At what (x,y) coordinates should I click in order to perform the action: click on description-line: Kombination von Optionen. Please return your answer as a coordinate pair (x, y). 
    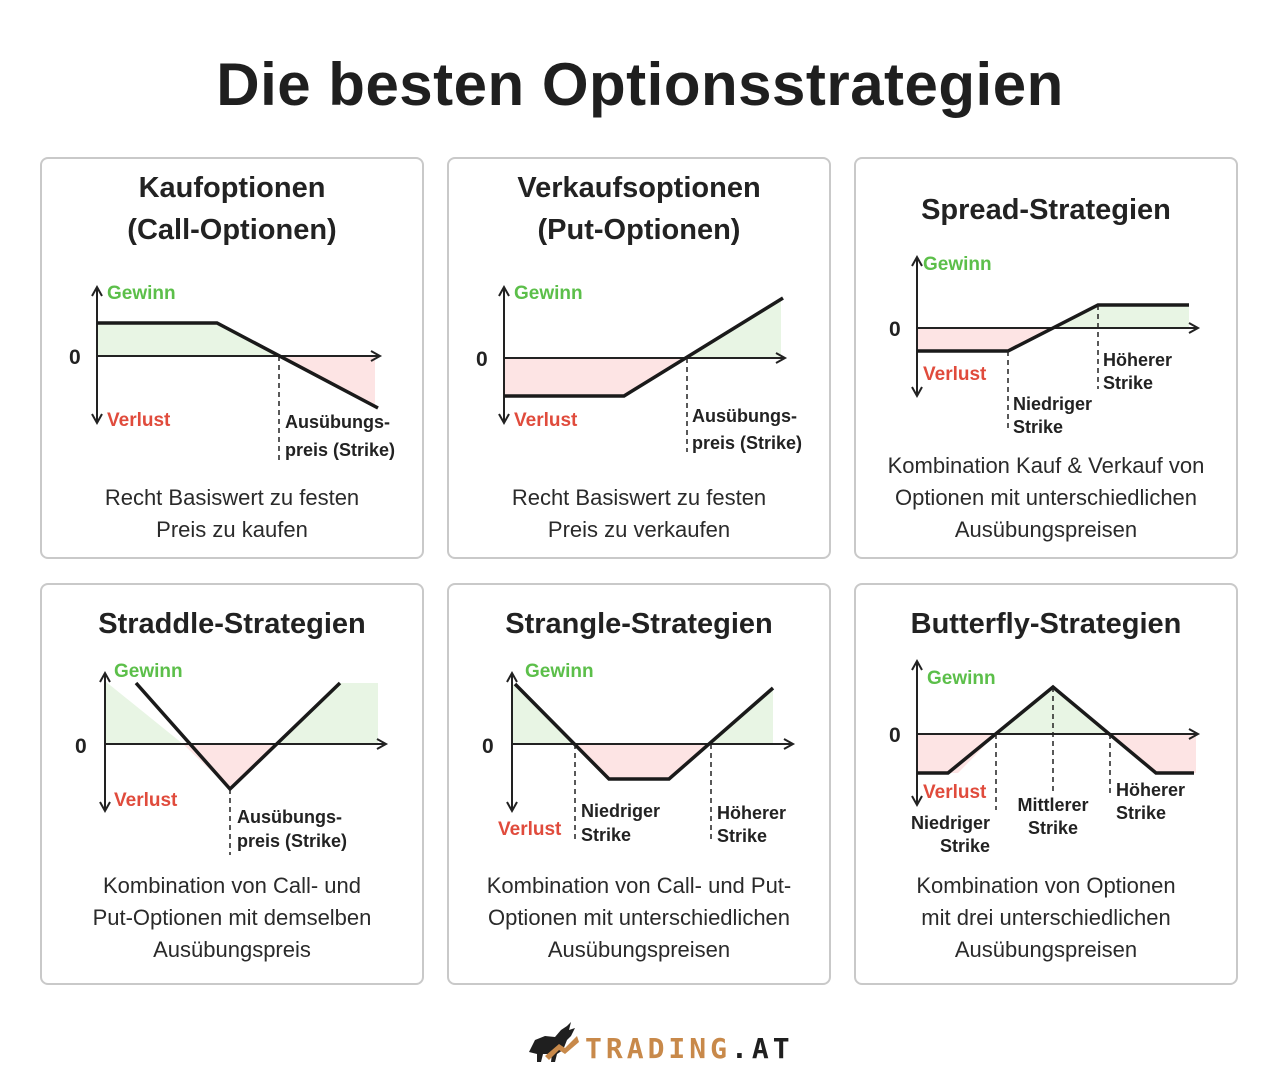
    Looking at the image, I should click on (1046, 885).